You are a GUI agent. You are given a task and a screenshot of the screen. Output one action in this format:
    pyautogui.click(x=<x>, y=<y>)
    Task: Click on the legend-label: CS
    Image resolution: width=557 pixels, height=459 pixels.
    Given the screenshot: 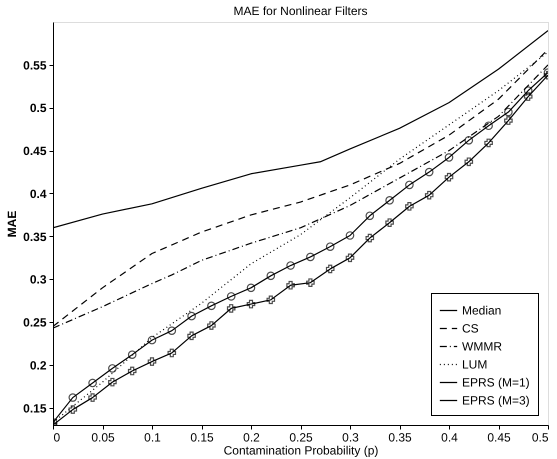 What is the action you would take?
    pyautogui.click(x=470, y=329)
    